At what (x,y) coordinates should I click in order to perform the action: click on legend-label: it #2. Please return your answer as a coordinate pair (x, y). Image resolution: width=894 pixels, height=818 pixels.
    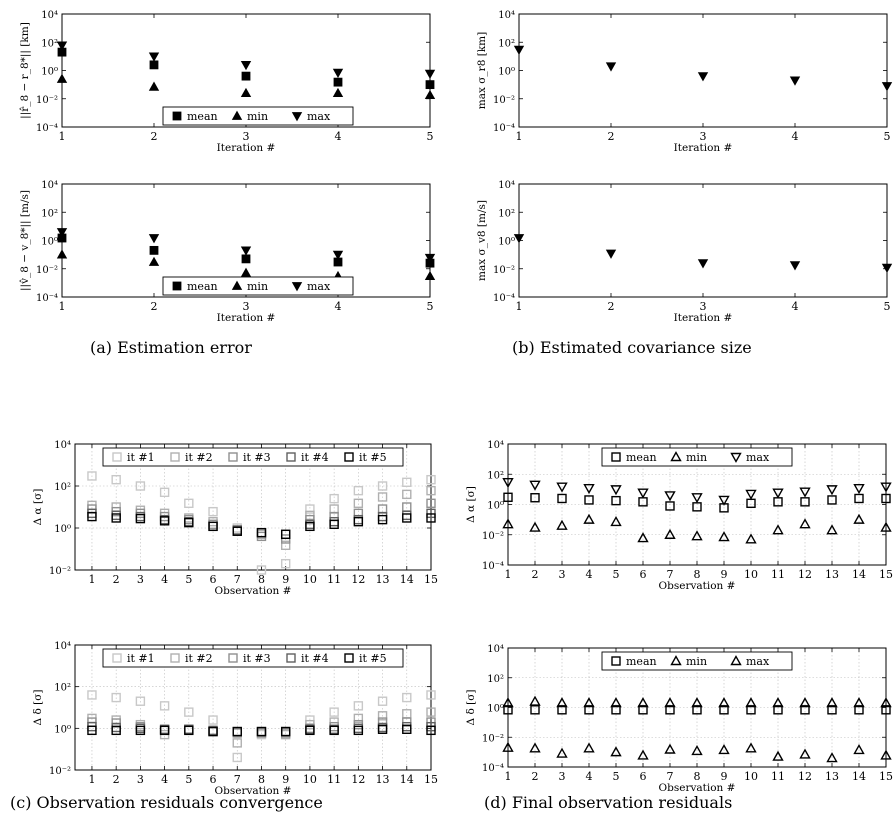
    Looking at the image, I should click on (199, 457).